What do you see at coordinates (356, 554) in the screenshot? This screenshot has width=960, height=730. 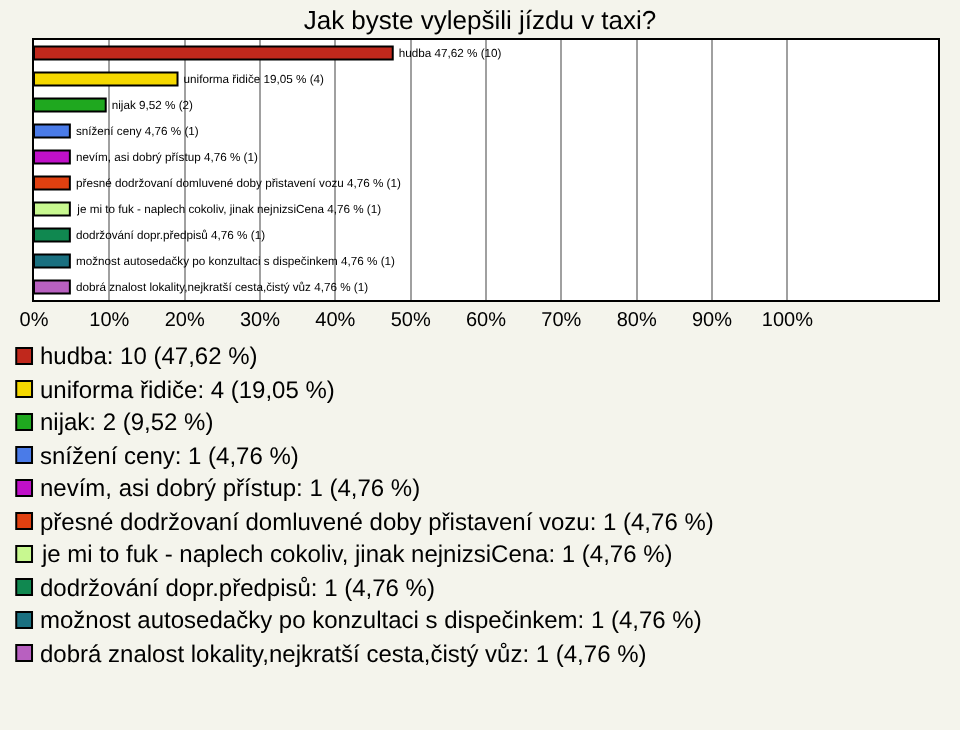 I see `legend-label: je mi to fuk - naplech cokoliv, jinak nejnizsiCena: 1 (4,76 %)` at bounding box center [356, 554].